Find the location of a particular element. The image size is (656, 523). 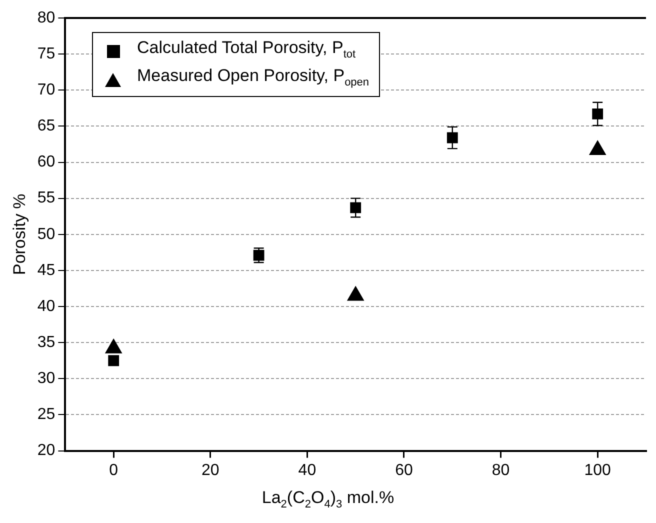

y-tick-label: 40 is located at coordinates (46, 306).